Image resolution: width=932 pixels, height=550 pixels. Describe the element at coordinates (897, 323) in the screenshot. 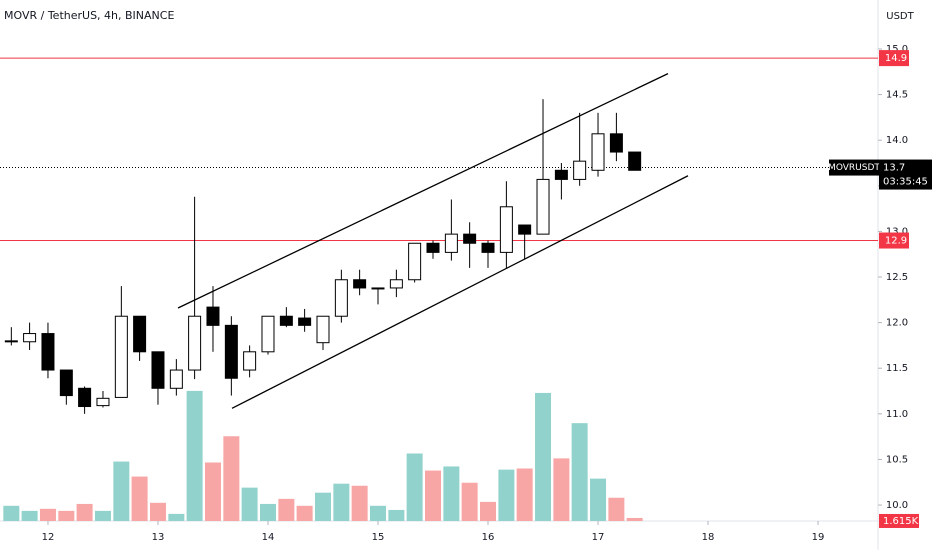

I see `y-tick-label: 12.0` at that location.